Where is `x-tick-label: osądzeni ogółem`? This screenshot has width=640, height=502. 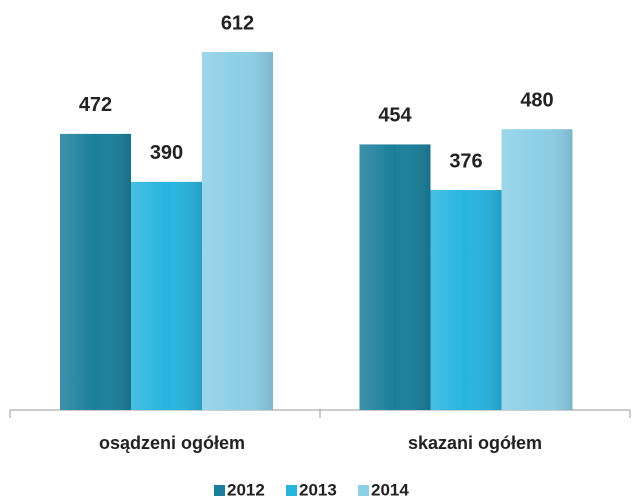
x-tick-label: osądzeni ogółem is located at coordinates (172, 443).